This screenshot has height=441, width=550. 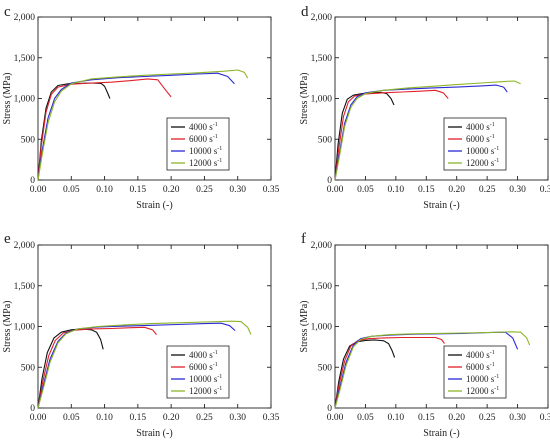 I want to click on legend-rate: 12000, so click(x=477, y=163).